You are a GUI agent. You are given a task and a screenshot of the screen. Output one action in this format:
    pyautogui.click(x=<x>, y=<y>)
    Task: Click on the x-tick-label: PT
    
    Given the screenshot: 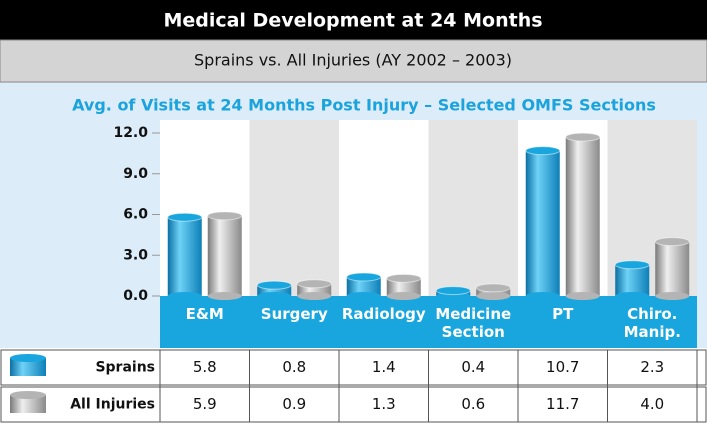 What is the action you would take?
    pyautogui.click(x=563, y=314)
    